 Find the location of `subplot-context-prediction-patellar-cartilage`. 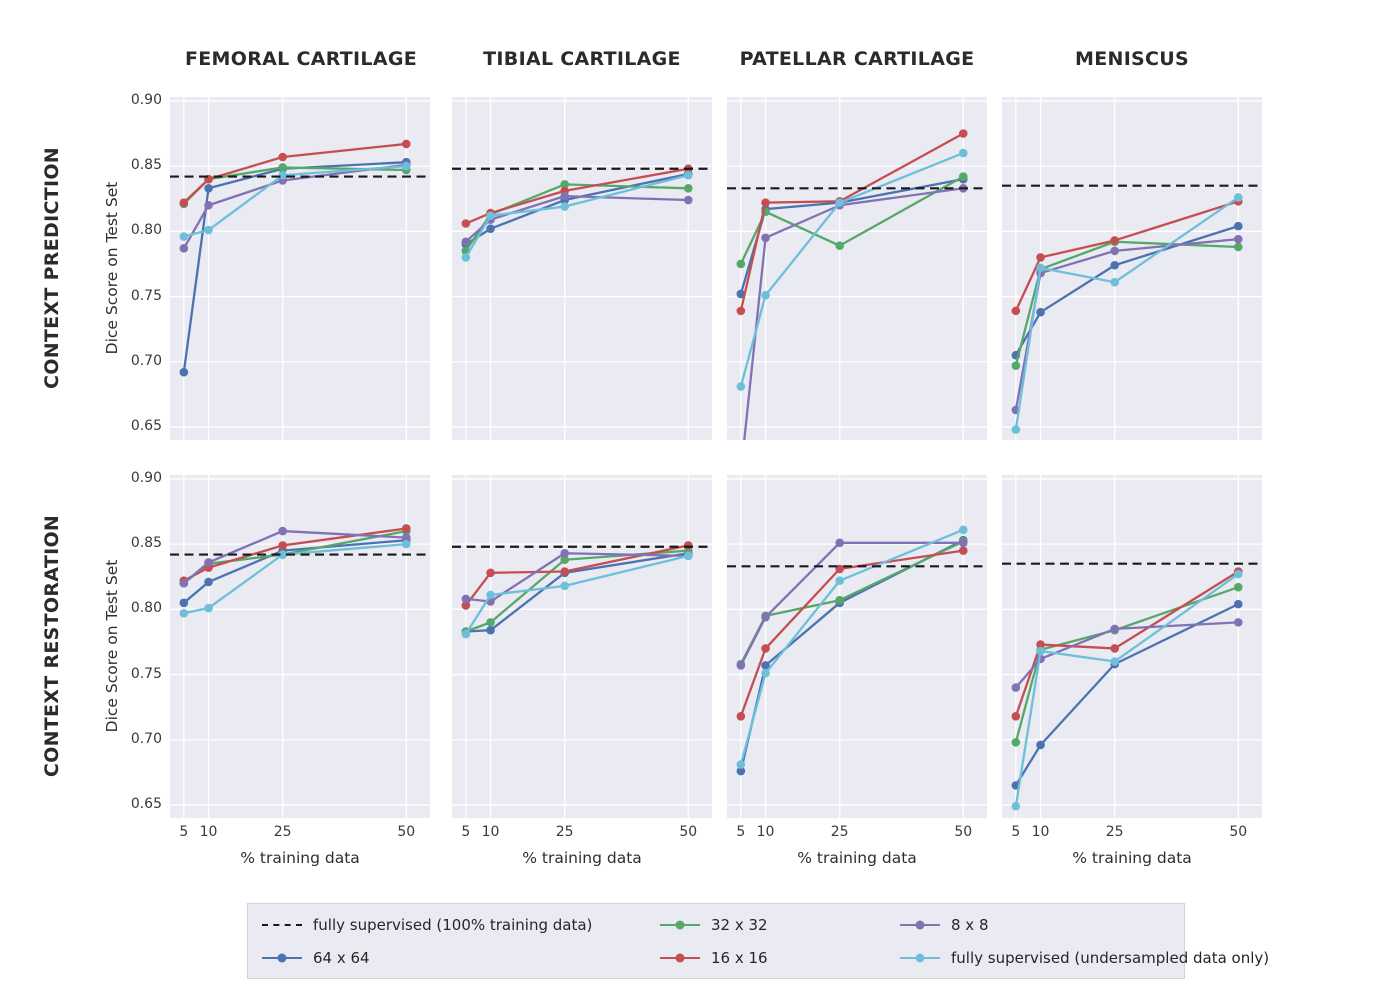

subplot-context-prediction-patellar-cartilage is located at coordinates (857, 268).